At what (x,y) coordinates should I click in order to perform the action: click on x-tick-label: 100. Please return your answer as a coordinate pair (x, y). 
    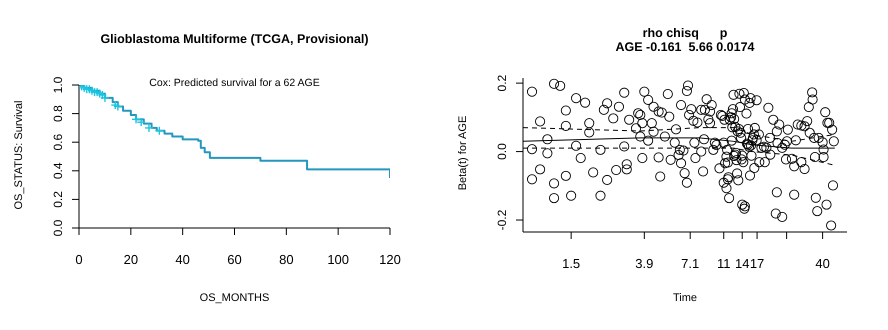
    Looking at the image, I should click on (338, 260).